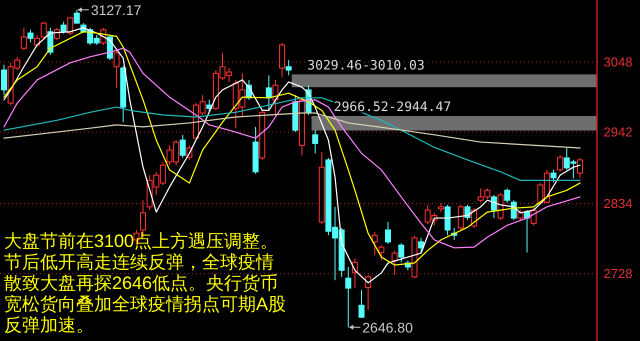 The height and width of the screenshot is (341, 640). Describe the element at coordinates (388, 327) in the screenshot. I see `annotation: 2646.80` at that location.